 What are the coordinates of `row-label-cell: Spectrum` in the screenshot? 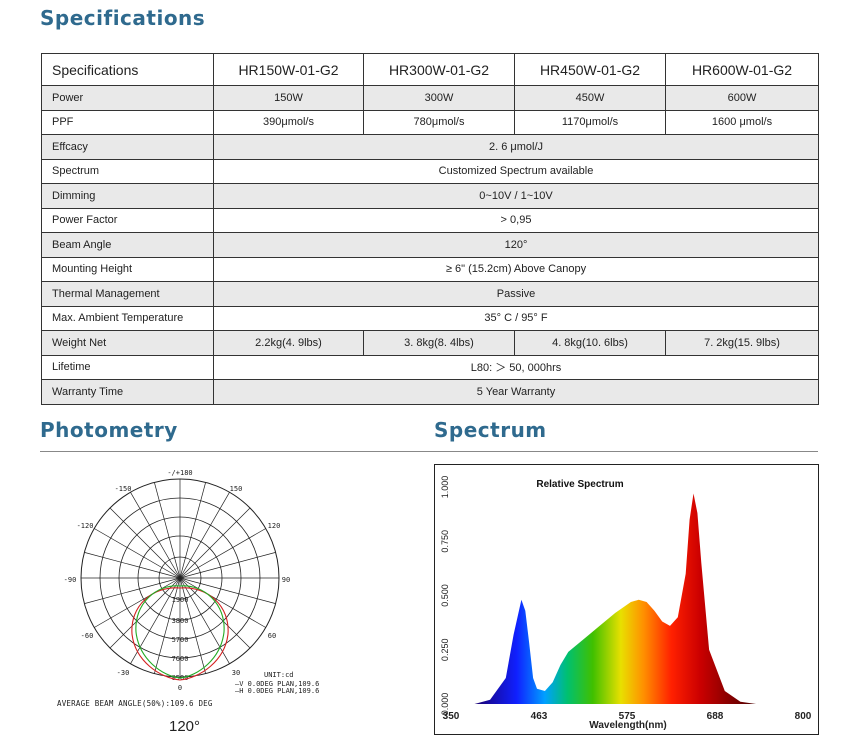 It's located at (127, 171).